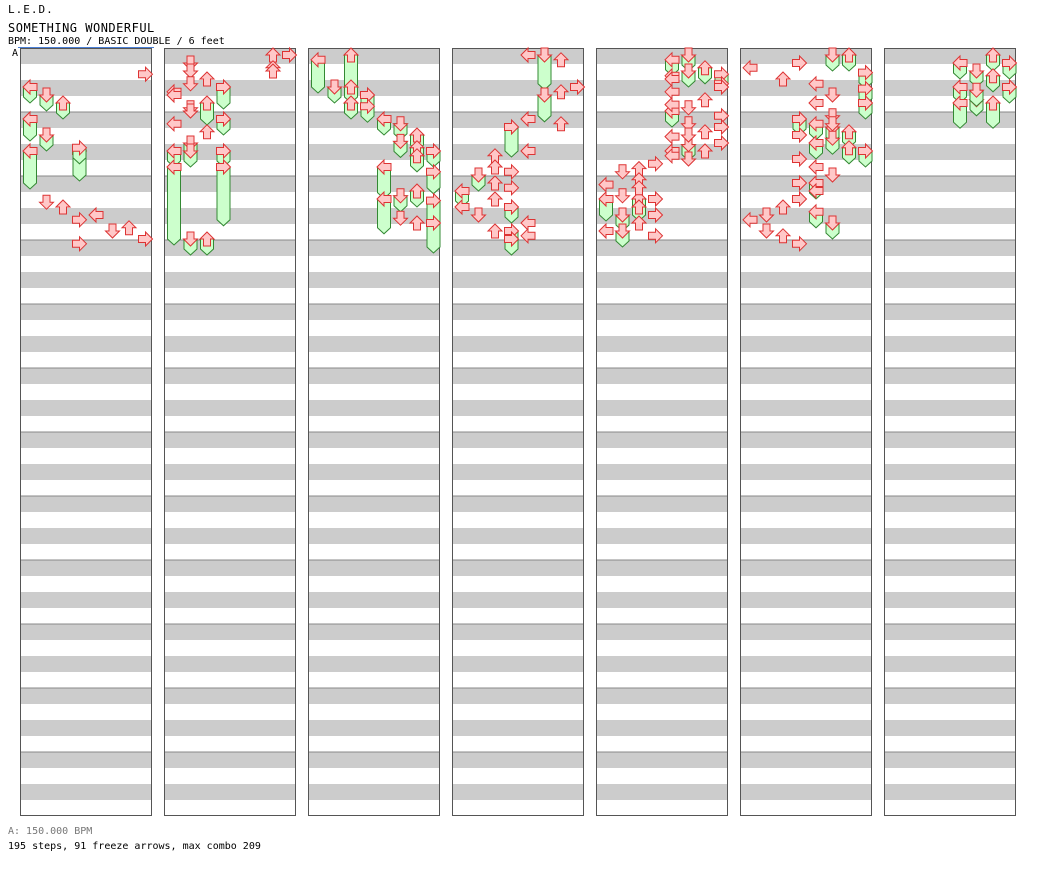 The height and width of the screenshot is (876, 1040). What do you see at coordinates (50, 831) in the screenshot?
I see `footer-bpm: A: 150.000 BPM` at bounding box center [50, 831].